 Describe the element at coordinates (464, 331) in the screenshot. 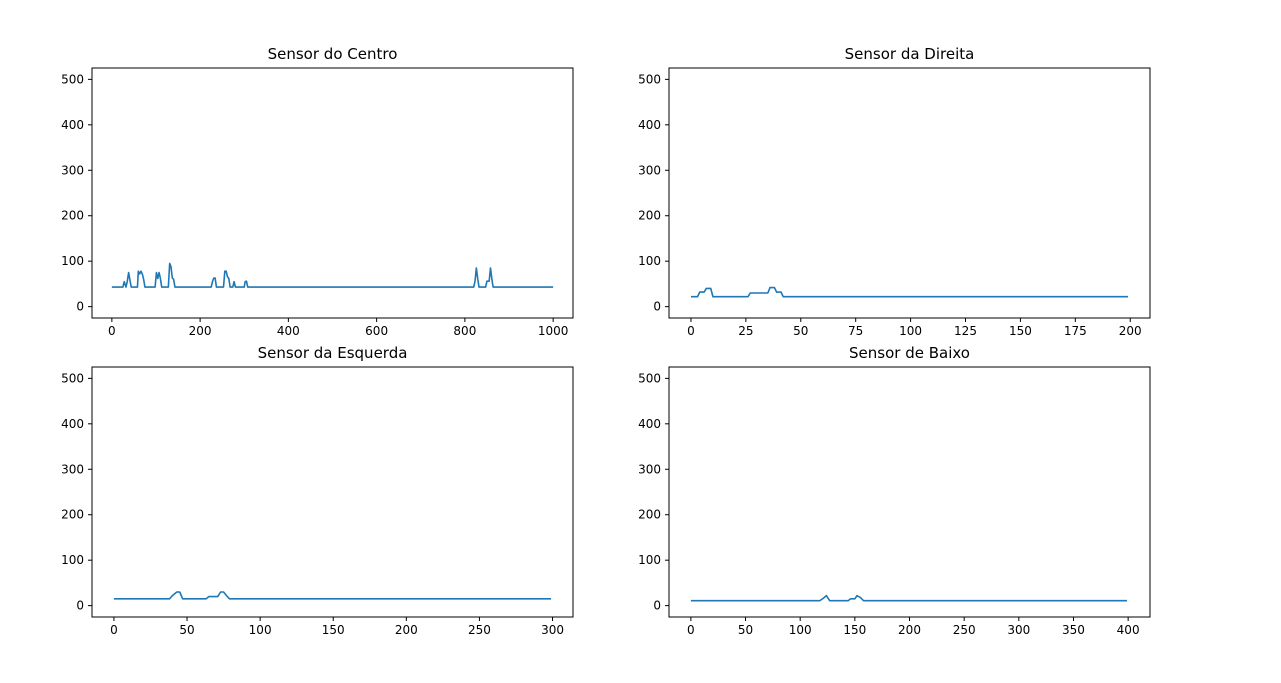

I see `x-tick-label: 800` at that location.